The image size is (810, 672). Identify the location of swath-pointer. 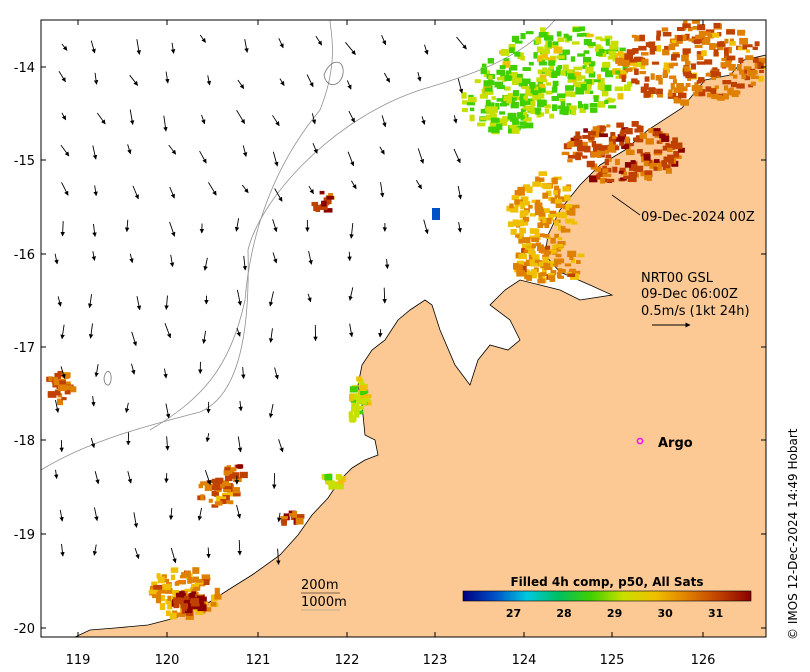
(626, 205).